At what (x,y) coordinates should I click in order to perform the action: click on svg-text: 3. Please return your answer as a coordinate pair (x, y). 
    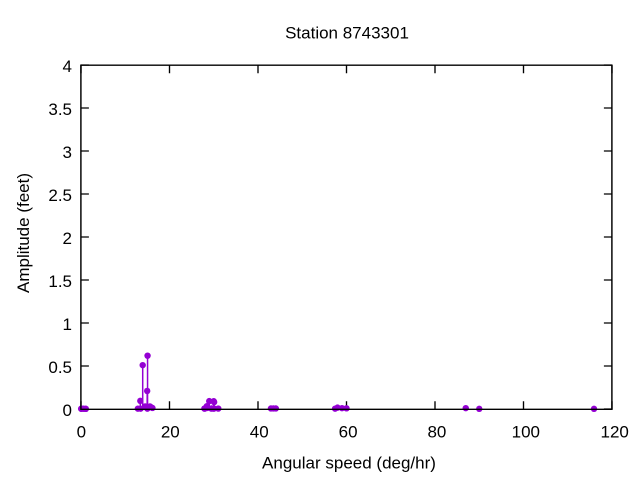
    Looking at the image, I should click on (67, 152).